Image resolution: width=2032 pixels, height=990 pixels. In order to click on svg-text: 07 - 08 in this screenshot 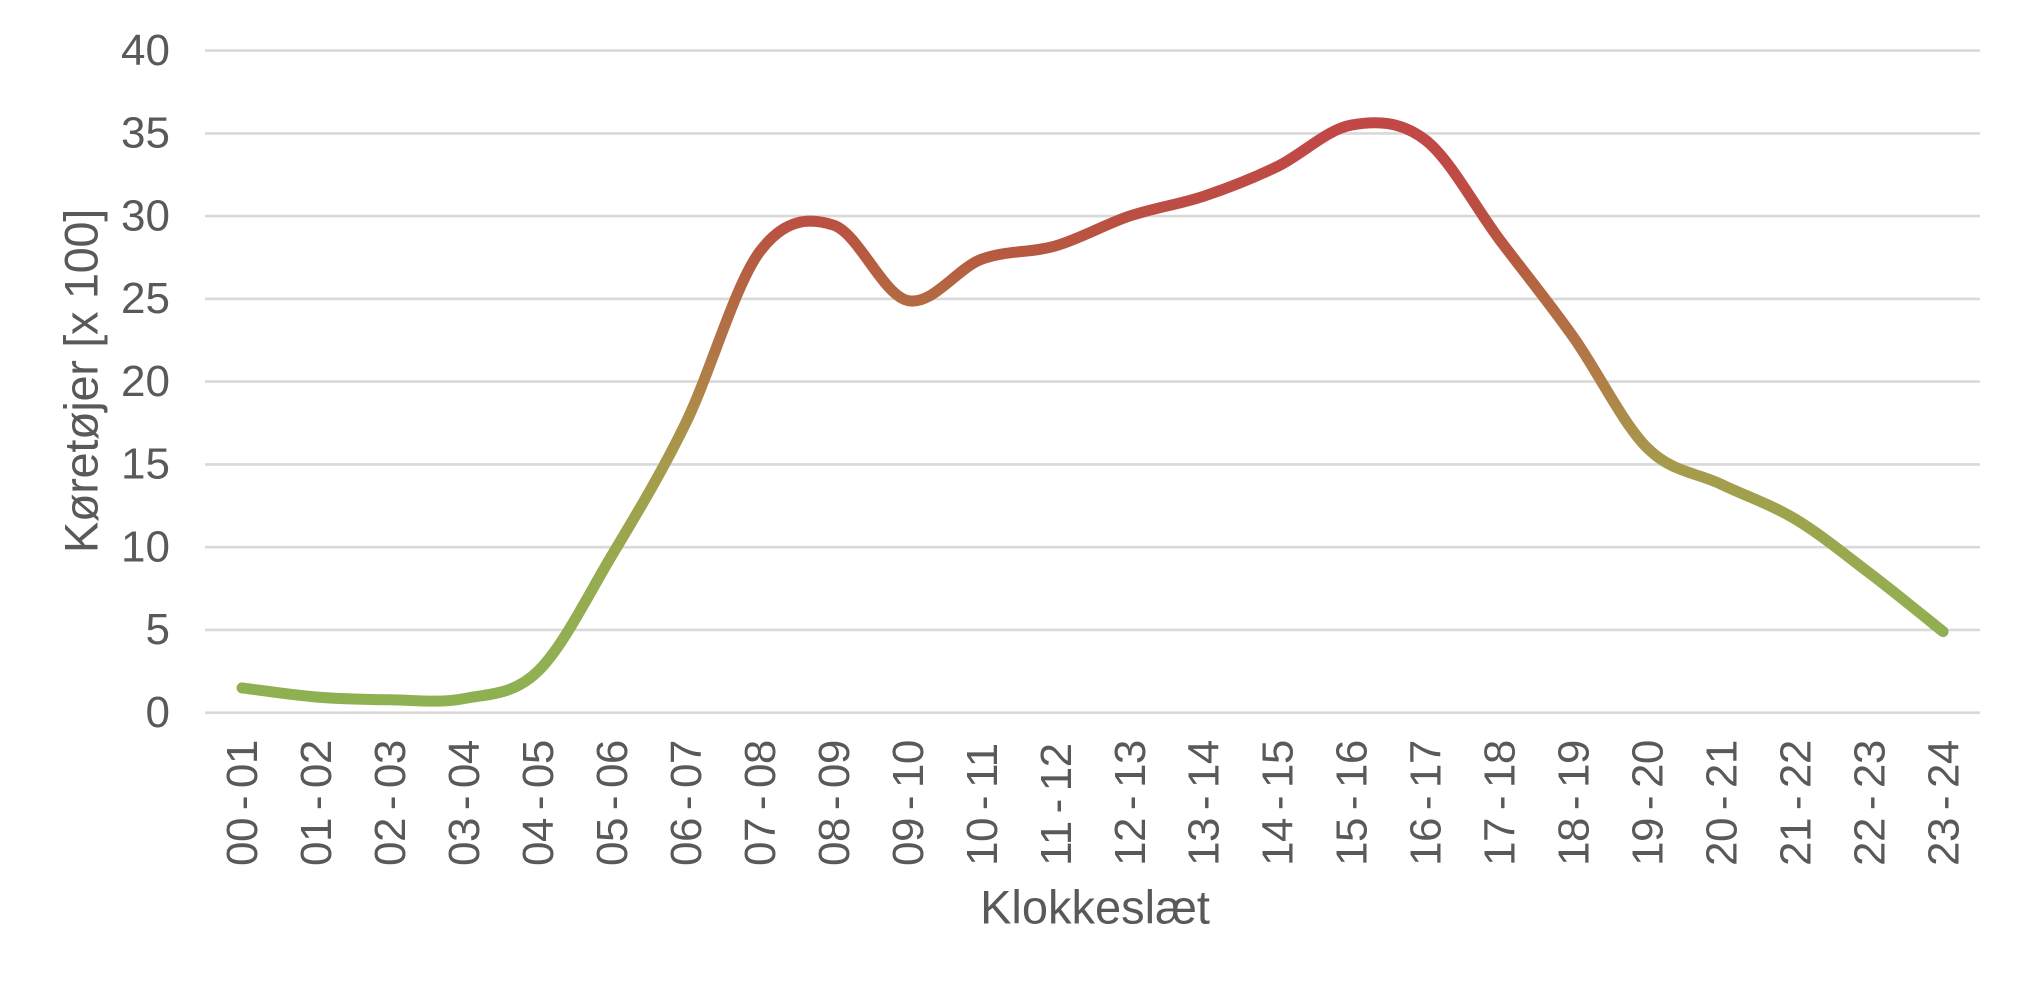, I will do `click(760, 803)`.